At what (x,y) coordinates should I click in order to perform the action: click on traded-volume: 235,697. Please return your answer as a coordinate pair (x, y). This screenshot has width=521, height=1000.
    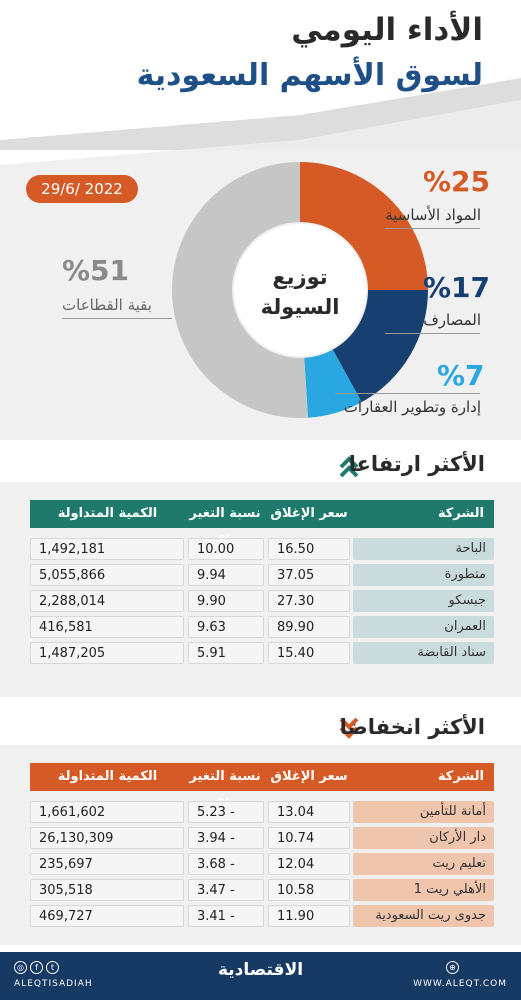
    Looking at the image, I should click on (107, 864).